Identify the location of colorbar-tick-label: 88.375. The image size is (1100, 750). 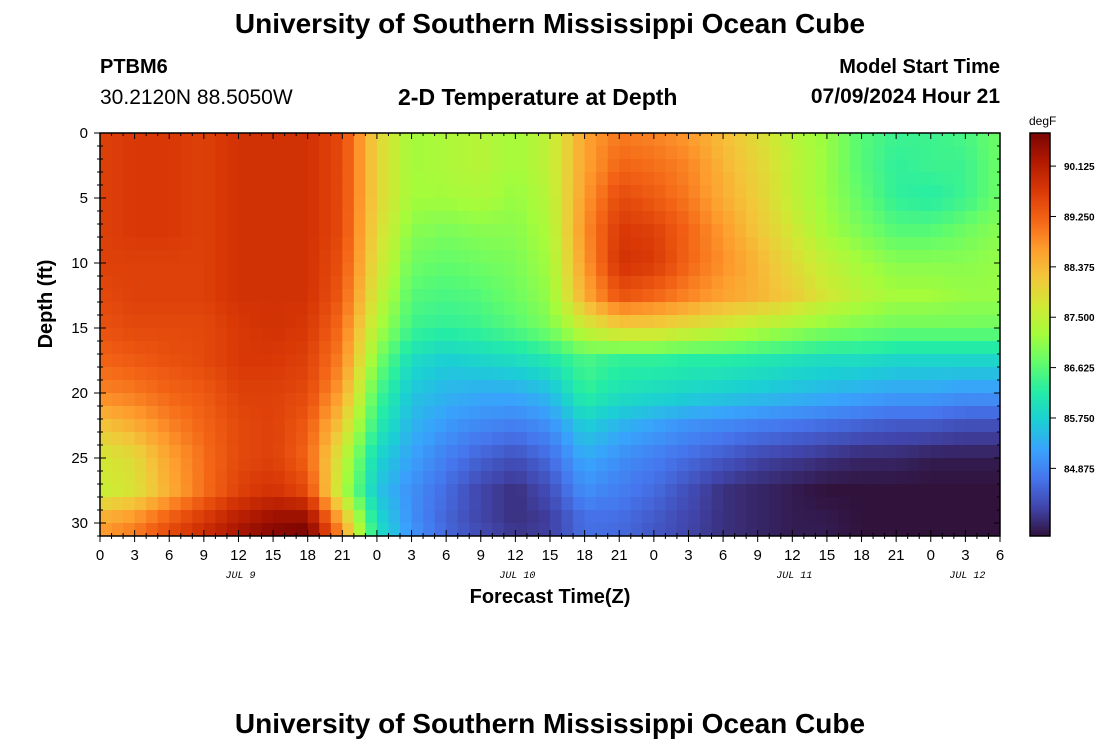
(1079, 268).